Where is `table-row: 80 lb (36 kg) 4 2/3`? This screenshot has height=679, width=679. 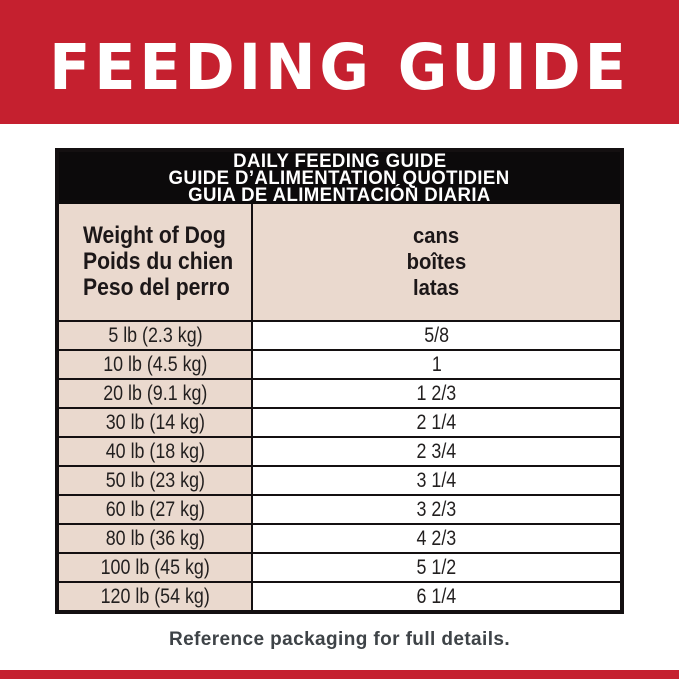 table-row: 80 lb (36 kg) 4 2/3 is located at coordinates (339, 537).